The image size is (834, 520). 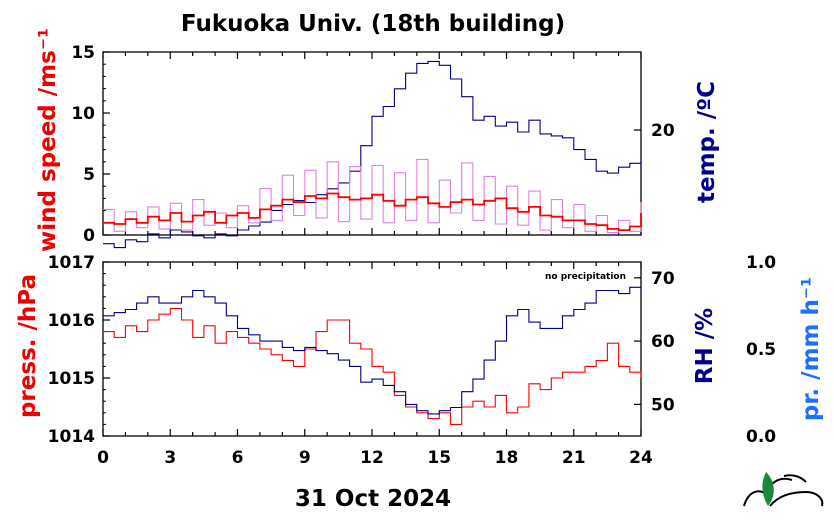 What do you see at coordinates (89, 175) in the screenshot?
I see `left-tick-label: 5` at bounding box center [89, 175].